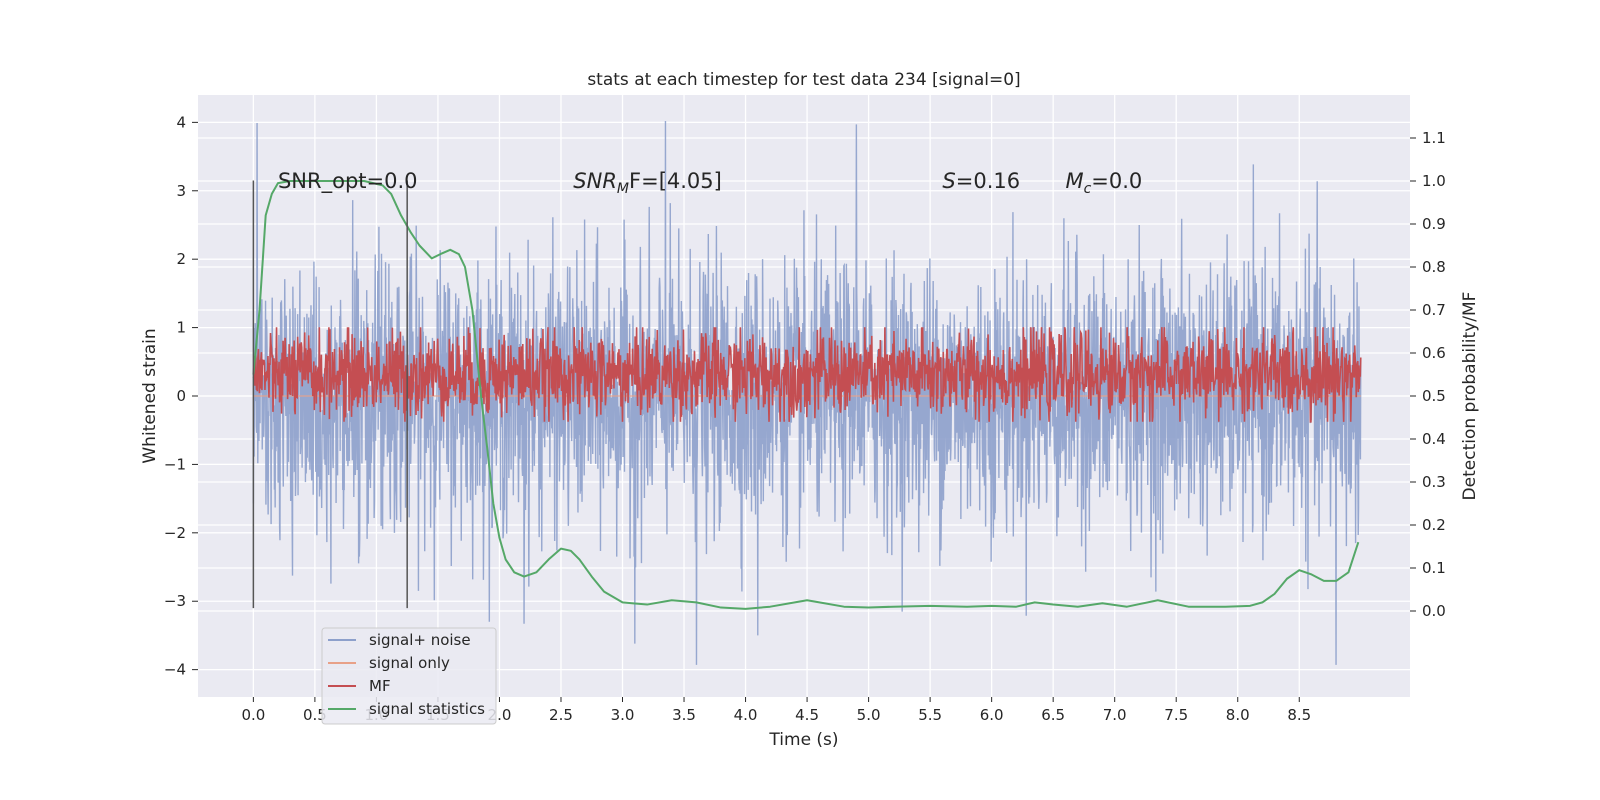  Describe the element at coordinates (427, 709) in the screenshot. I see `legend-label: signal statistics` at that location.